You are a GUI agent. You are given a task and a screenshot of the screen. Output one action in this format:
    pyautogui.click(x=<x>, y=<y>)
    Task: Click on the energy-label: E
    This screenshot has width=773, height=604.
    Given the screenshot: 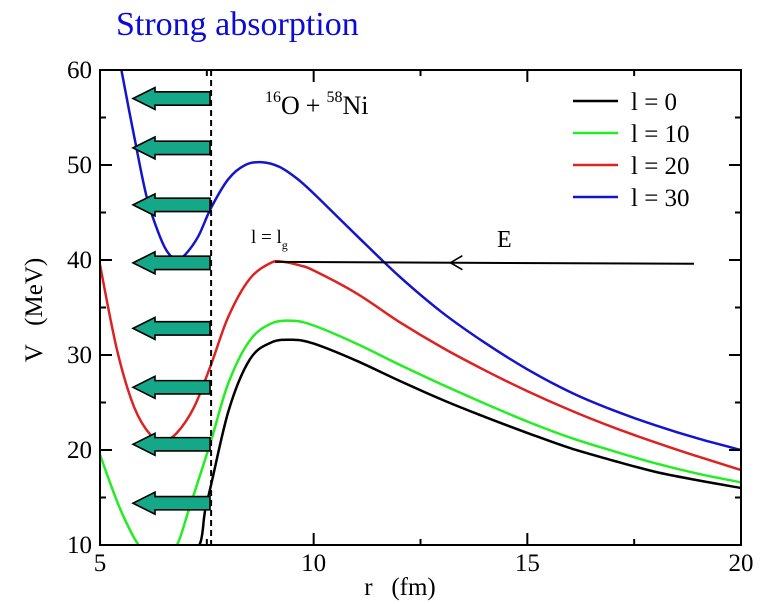 What is the action you would take?
    pyautogui.click(x=504, y=240)
    